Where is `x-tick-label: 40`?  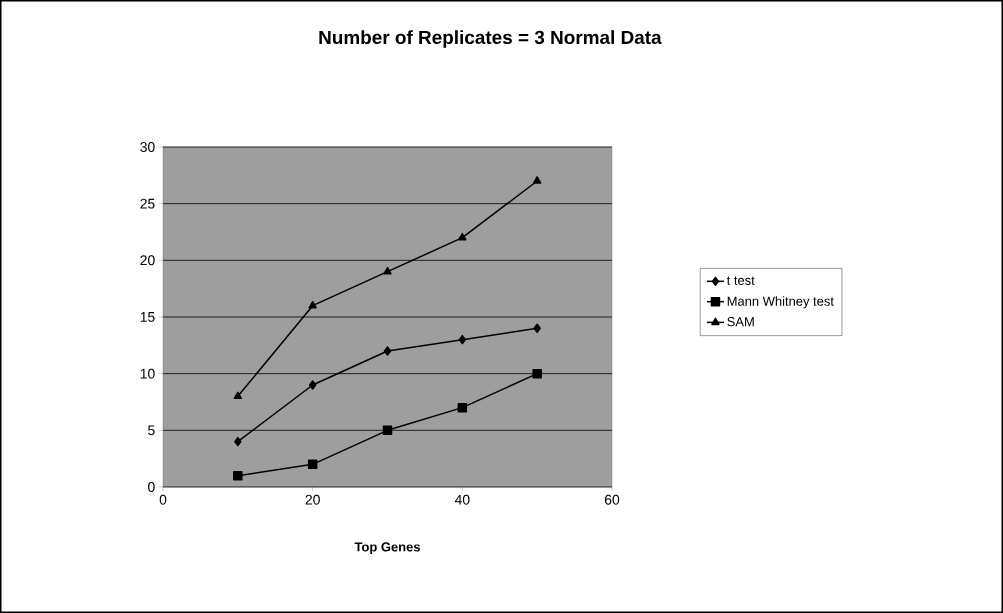 x-tick-label: 40 is located at coordinates (462, 499).